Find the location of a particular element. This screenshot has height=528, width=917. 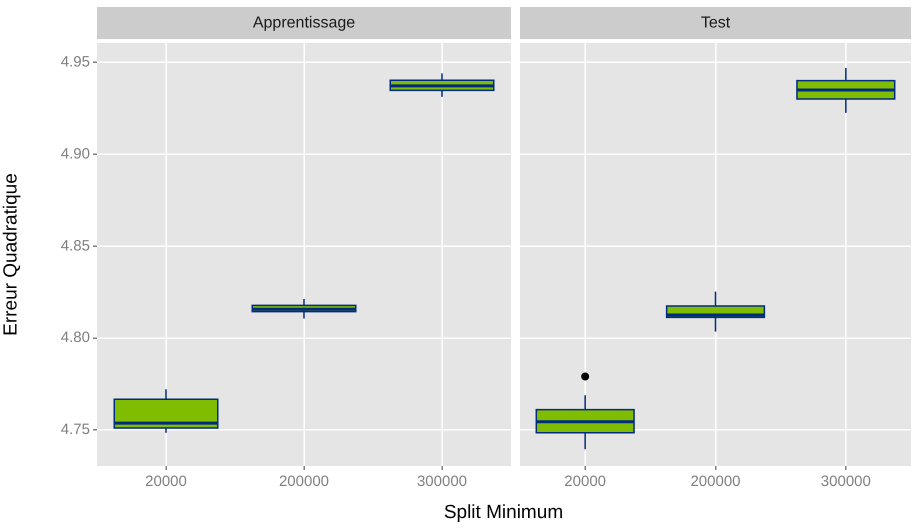

y-tick-label: 4.75 is located at coordinates (75, 429).